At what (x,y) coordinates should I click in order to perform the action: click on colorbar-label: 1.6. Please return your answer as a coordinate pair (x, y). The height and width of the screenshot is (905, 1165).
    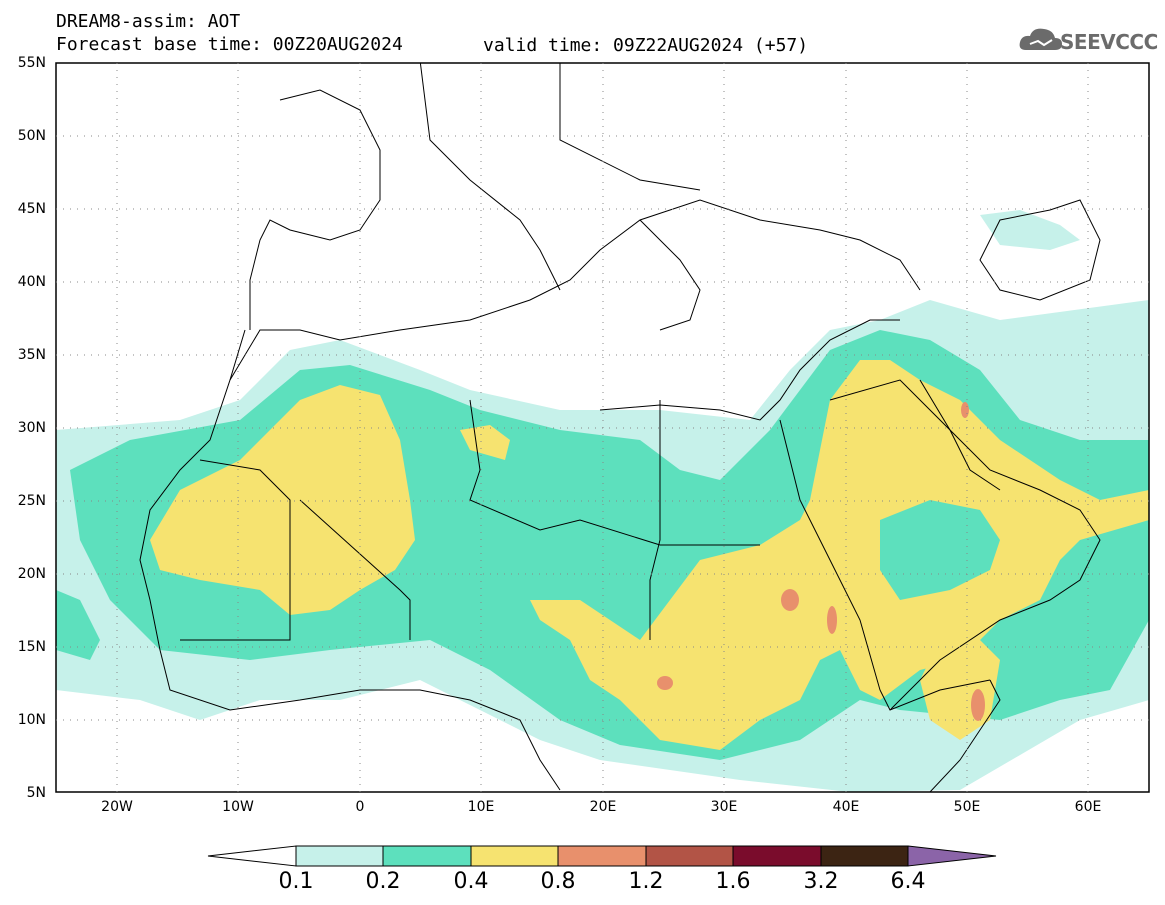
    Looking at the image, I should click on (733, 881).